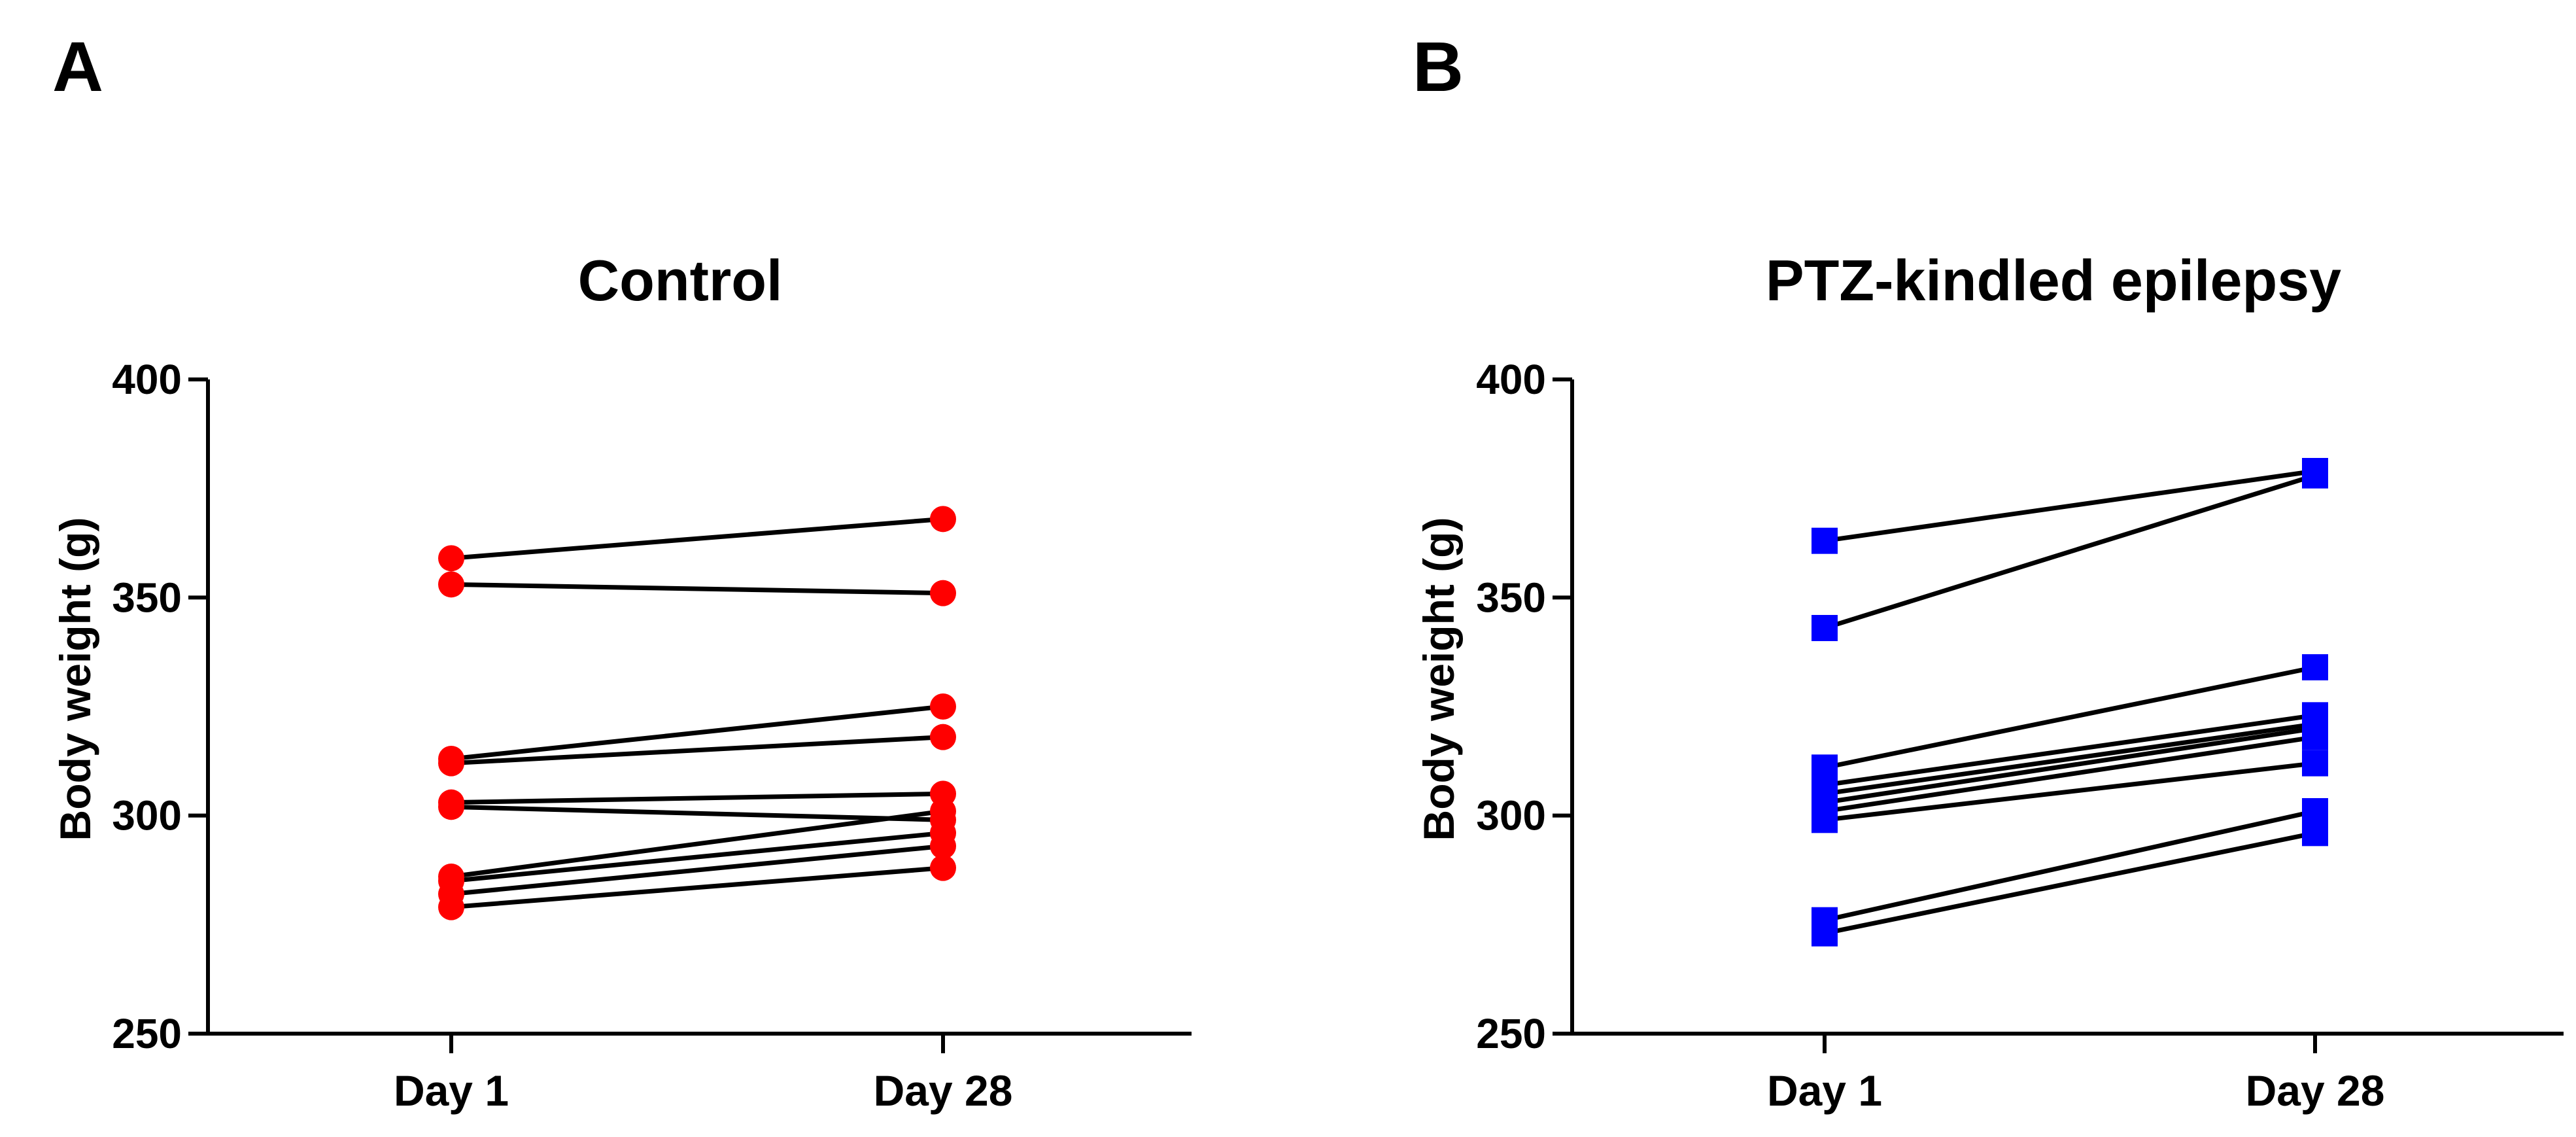 The image size is (2576, 1137). I want to click on data-point-3-day28, so click(943, 706).